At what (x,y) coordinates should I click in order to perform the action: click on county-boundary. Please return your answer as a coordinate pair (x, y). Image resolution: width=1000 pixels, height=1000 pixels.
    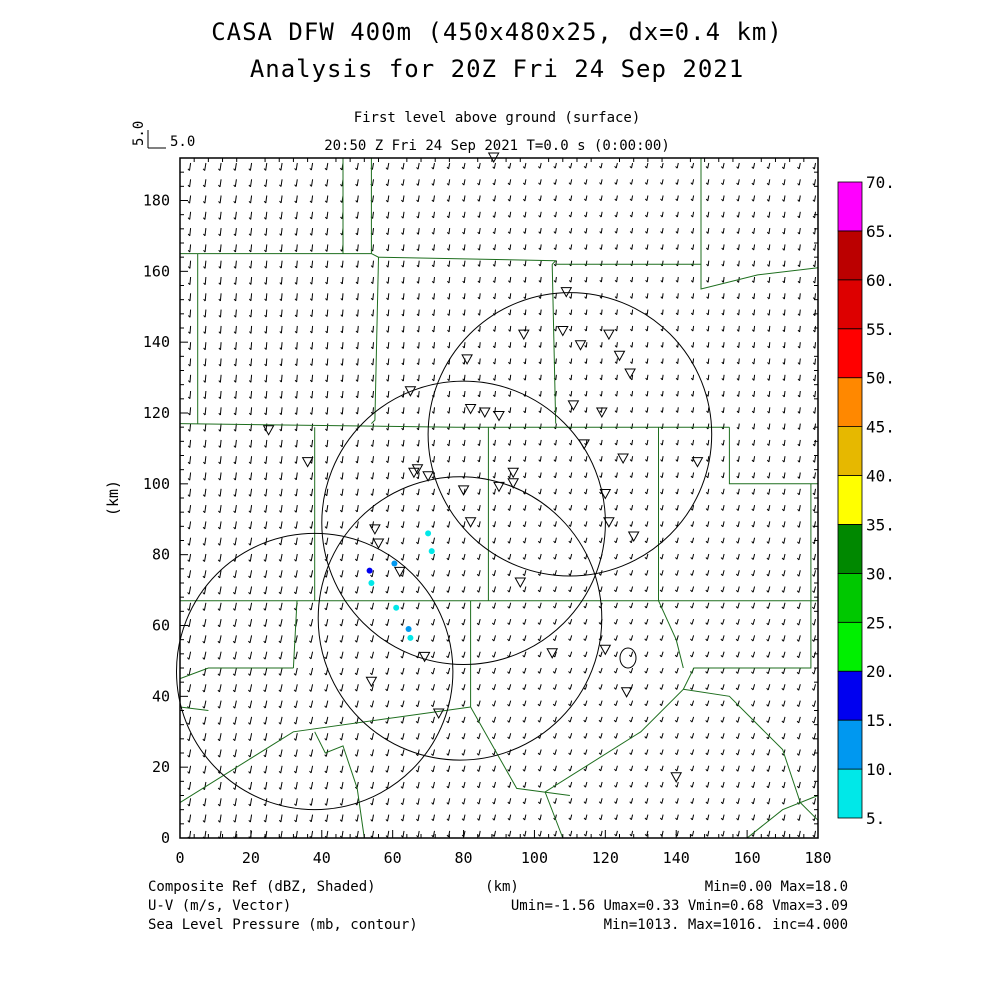
    Looking at the image, I should click on (454, 425).